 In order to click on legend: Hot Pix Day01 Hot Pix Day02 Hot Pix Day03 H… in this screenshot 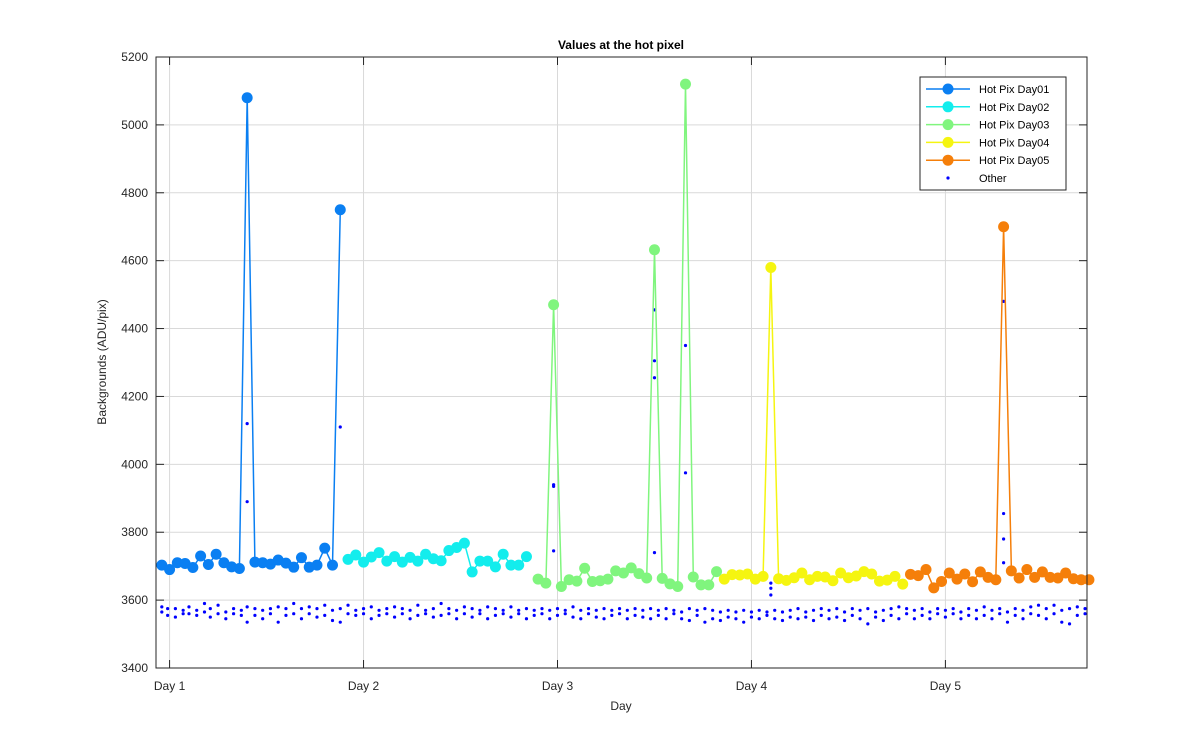, I will do `click(993, 133)`.